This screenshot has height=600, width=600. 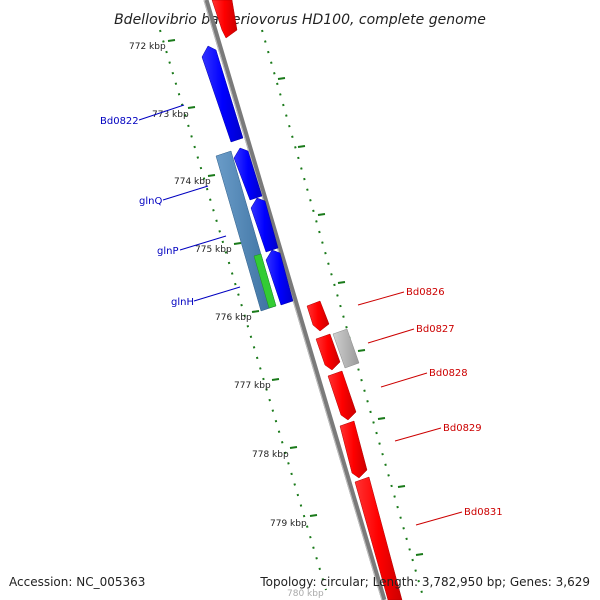 What do you see at coordinates (233, 318) in the screenshot?
I see `scale-label: 776 kbp` at bounding box center [233, 318].